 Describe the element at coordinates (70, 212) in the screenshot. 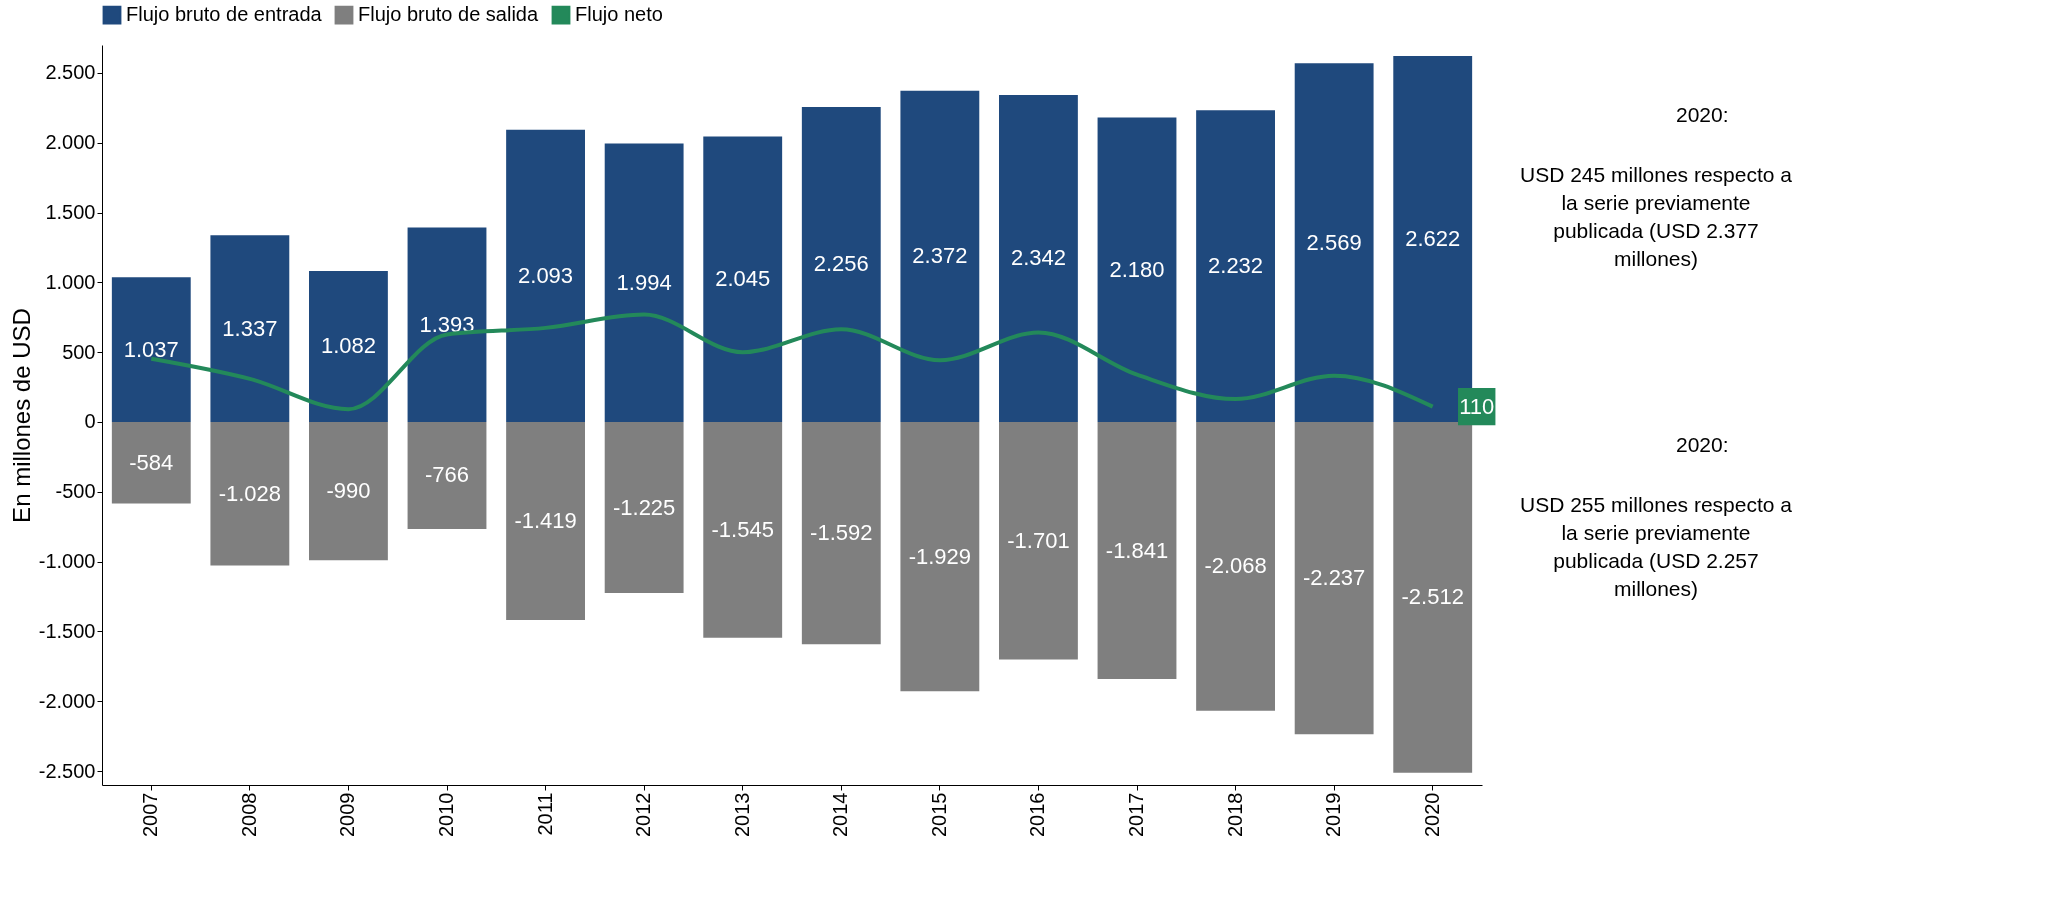

I see `y-tick-label: 1.500` at that location.